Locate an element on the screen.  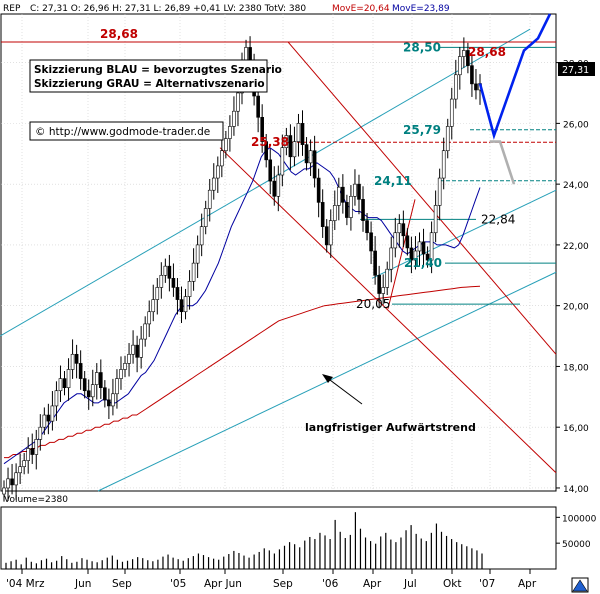
x-tick-label: '06 is located at coordinates (330, 584).